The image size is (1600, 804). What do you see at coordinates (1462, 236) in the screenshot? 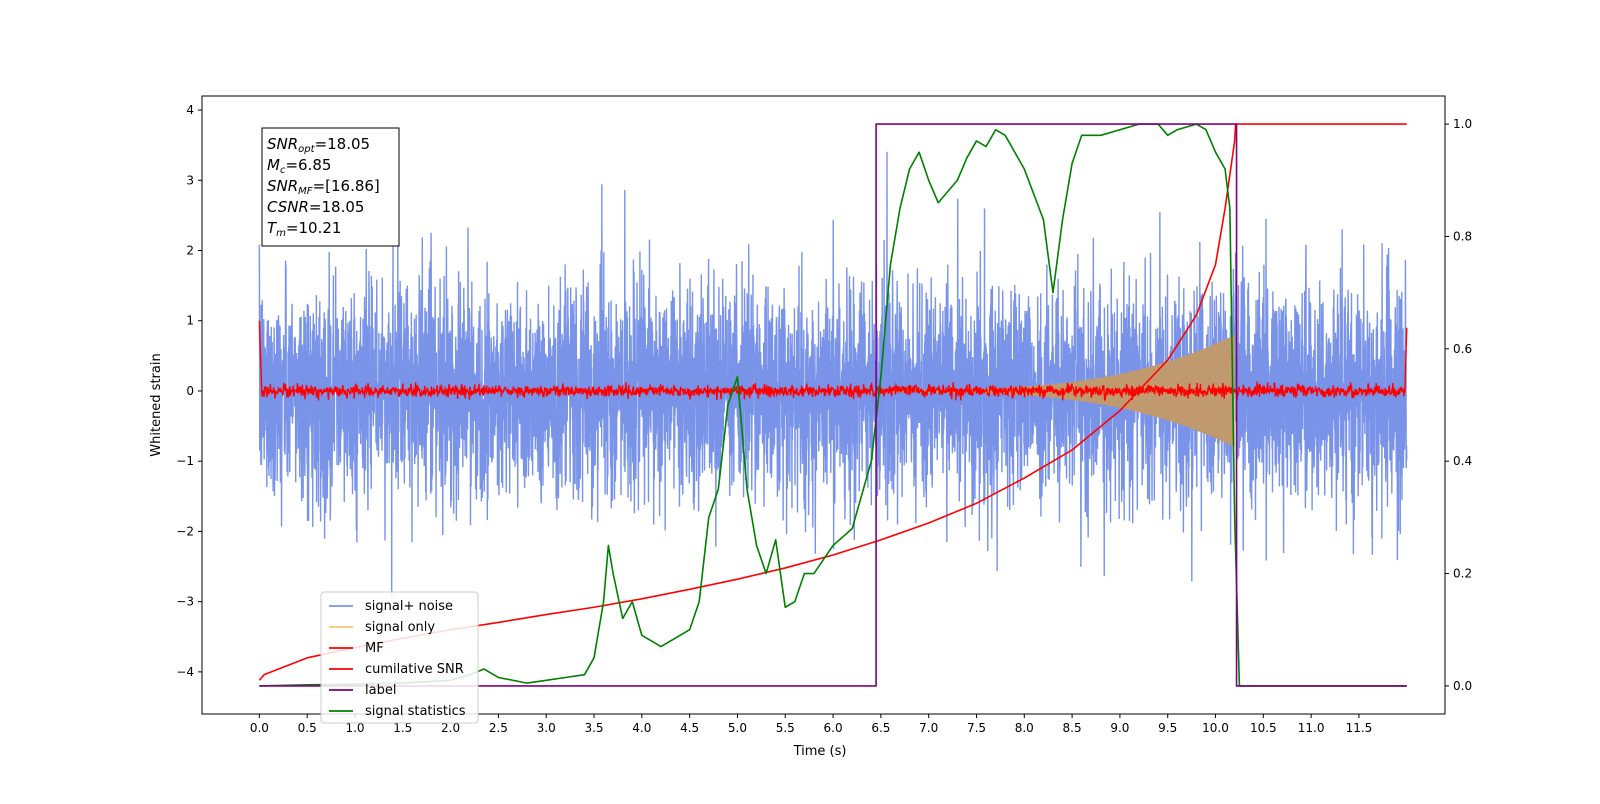
I see `y-right-tick-label: 0.8` at bounding box center [1462, 236].